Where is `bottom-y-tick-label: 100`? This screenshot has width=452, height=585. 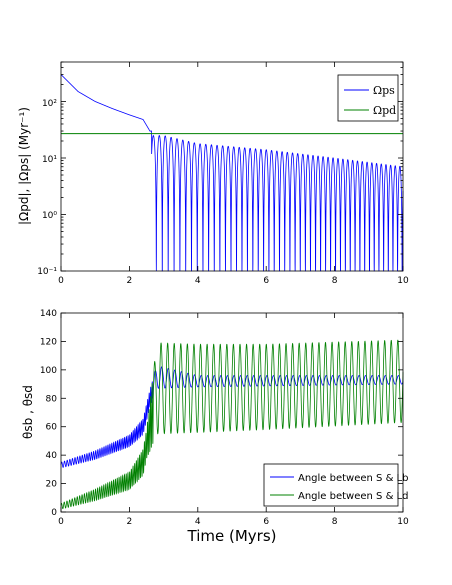
bottom-y-tick-label: 100 is located at coordinates (48, 371).